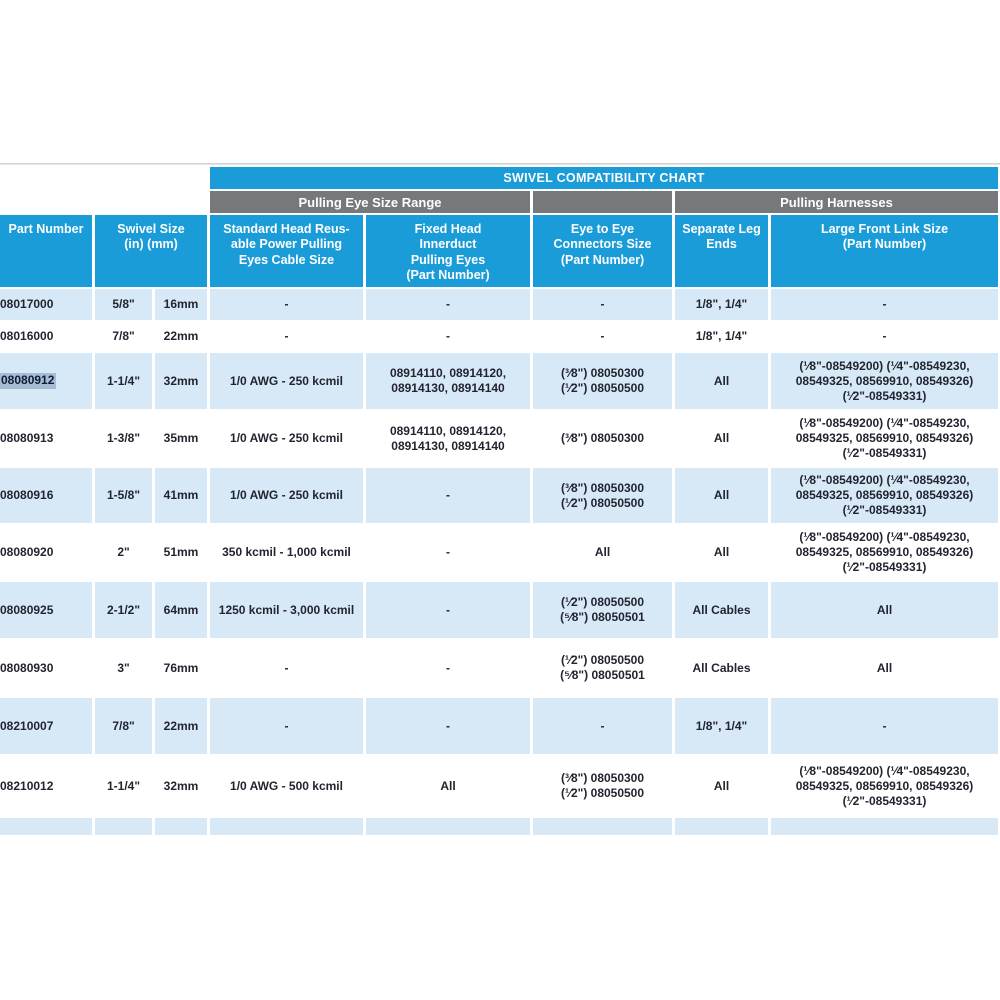 This screenshot has height=1000, width=1000. What do you see at coordinates (448, 826) in the screenshot?
I see `cell-fixed-head-pulling-eyes` at bounding box center [448, 826].